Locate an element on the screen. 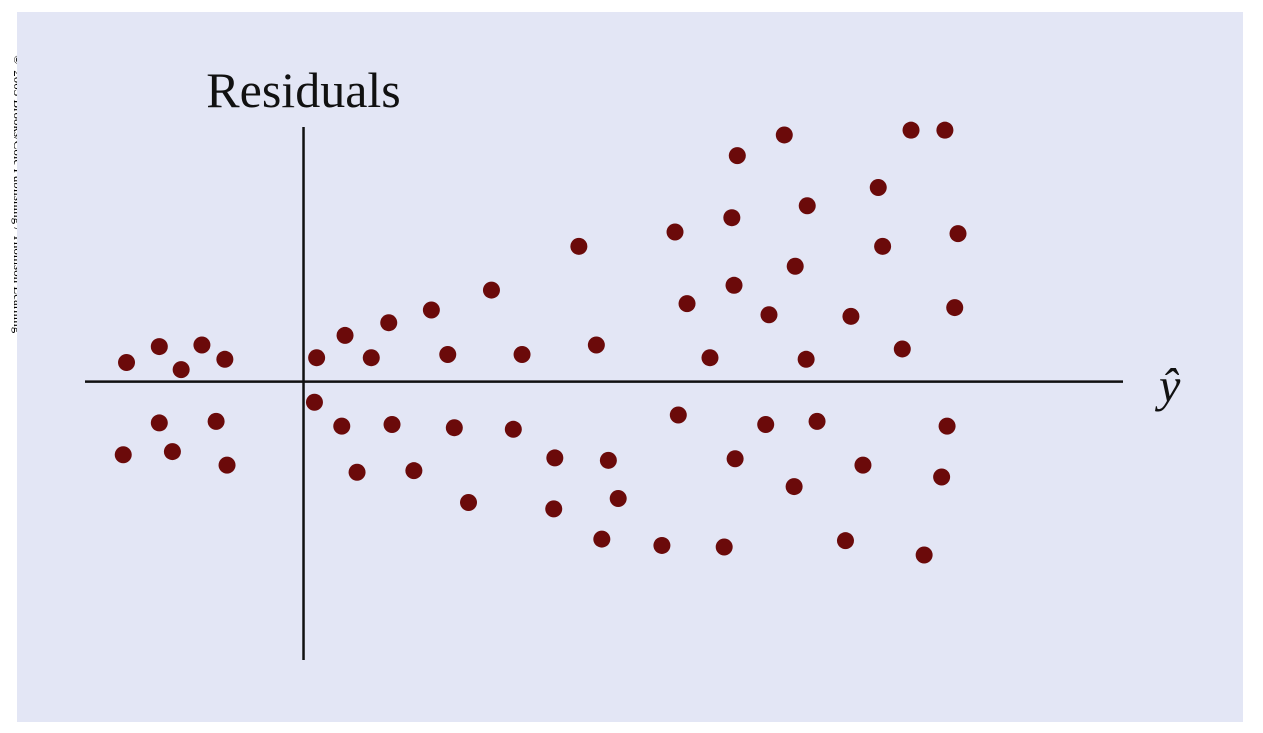 The height and width of the screenshot is (733, 1263). x-axis-label: ŷ is located at coordinates (1167, 386).